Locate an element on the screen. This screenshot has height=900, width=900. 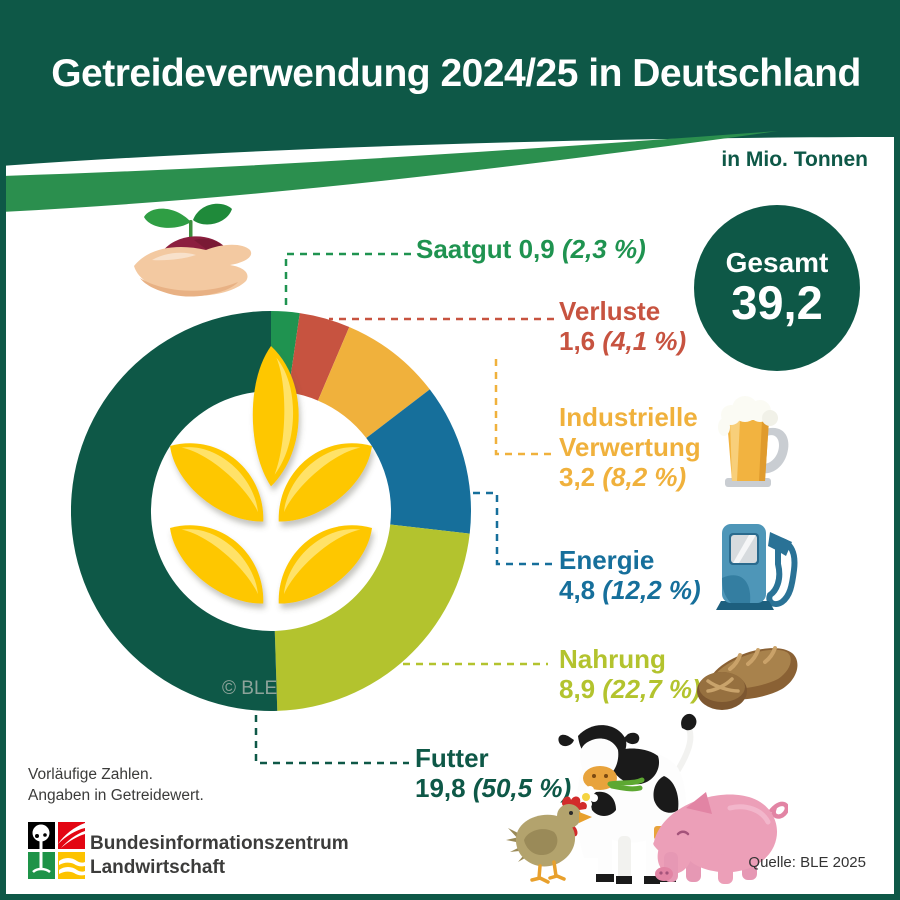
pig-icon is located at coordinates (720, 838).